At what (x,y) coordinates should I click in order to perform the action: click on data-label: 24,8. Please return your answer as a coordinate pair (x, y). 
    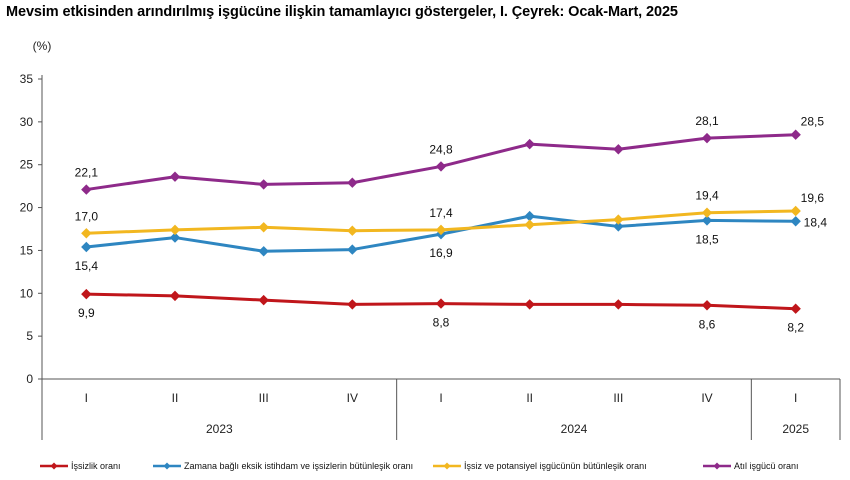
    Looking at the image, I should click on (441, 149).